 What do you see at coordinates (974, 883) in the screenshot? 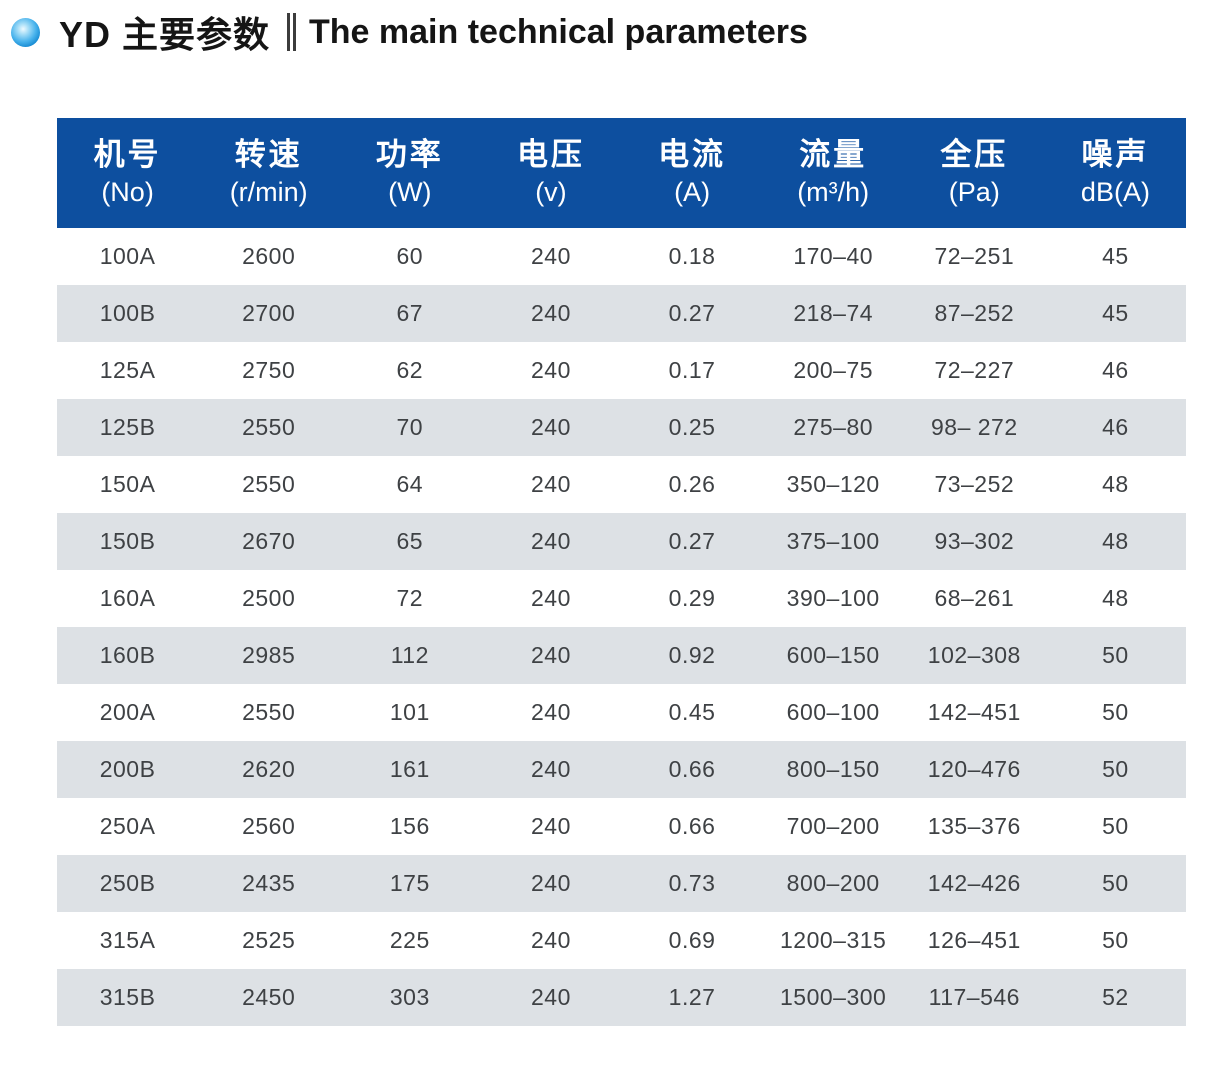
I see `table-cell: 142–426` at bounding box center [974, 883].